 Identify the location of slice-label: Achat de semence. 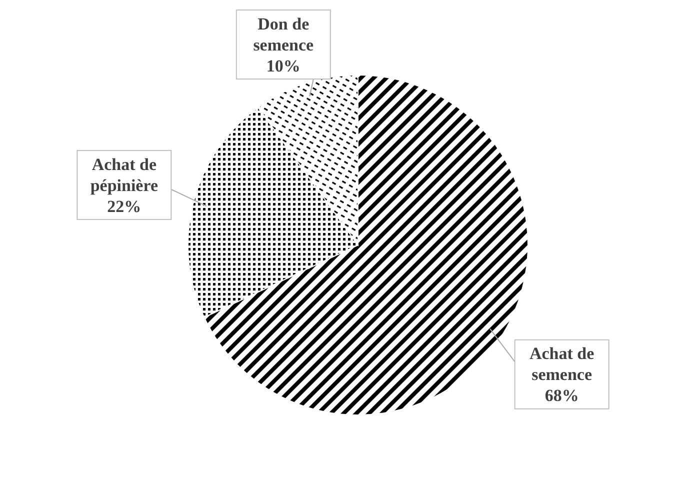
(562, 364).